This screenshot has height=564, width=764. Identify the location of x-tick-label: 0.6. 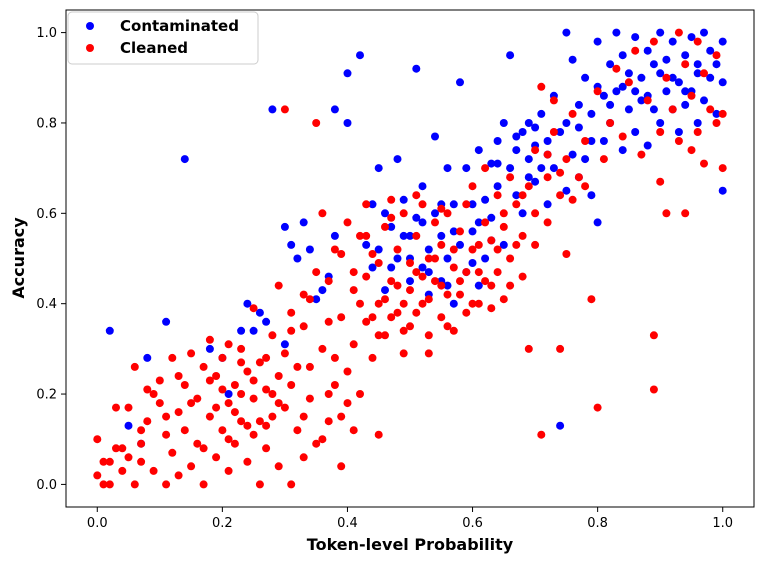
(472, 523).